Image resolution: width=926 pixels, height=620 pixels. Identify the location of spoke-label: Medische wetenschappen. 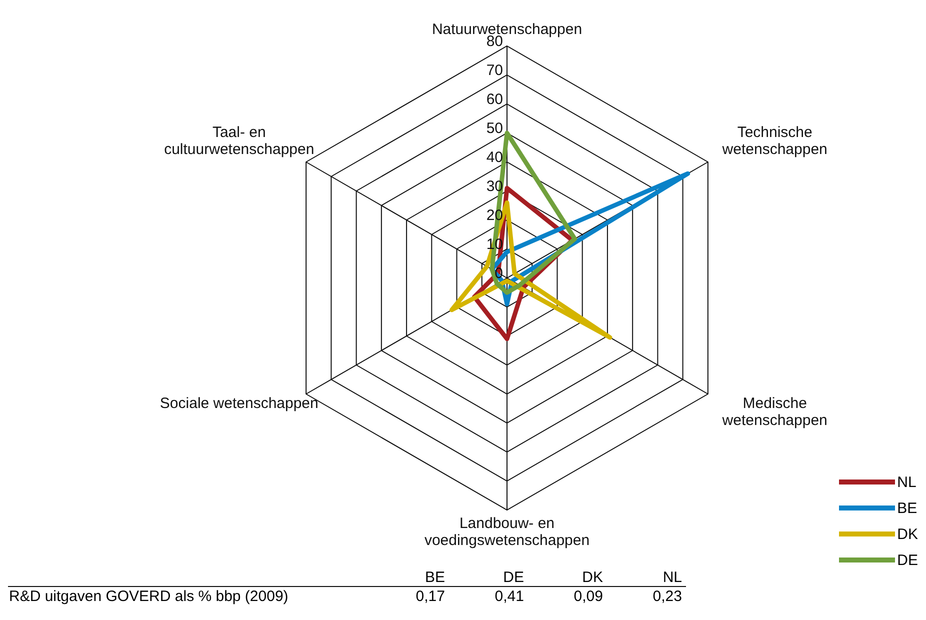
(774, 412).